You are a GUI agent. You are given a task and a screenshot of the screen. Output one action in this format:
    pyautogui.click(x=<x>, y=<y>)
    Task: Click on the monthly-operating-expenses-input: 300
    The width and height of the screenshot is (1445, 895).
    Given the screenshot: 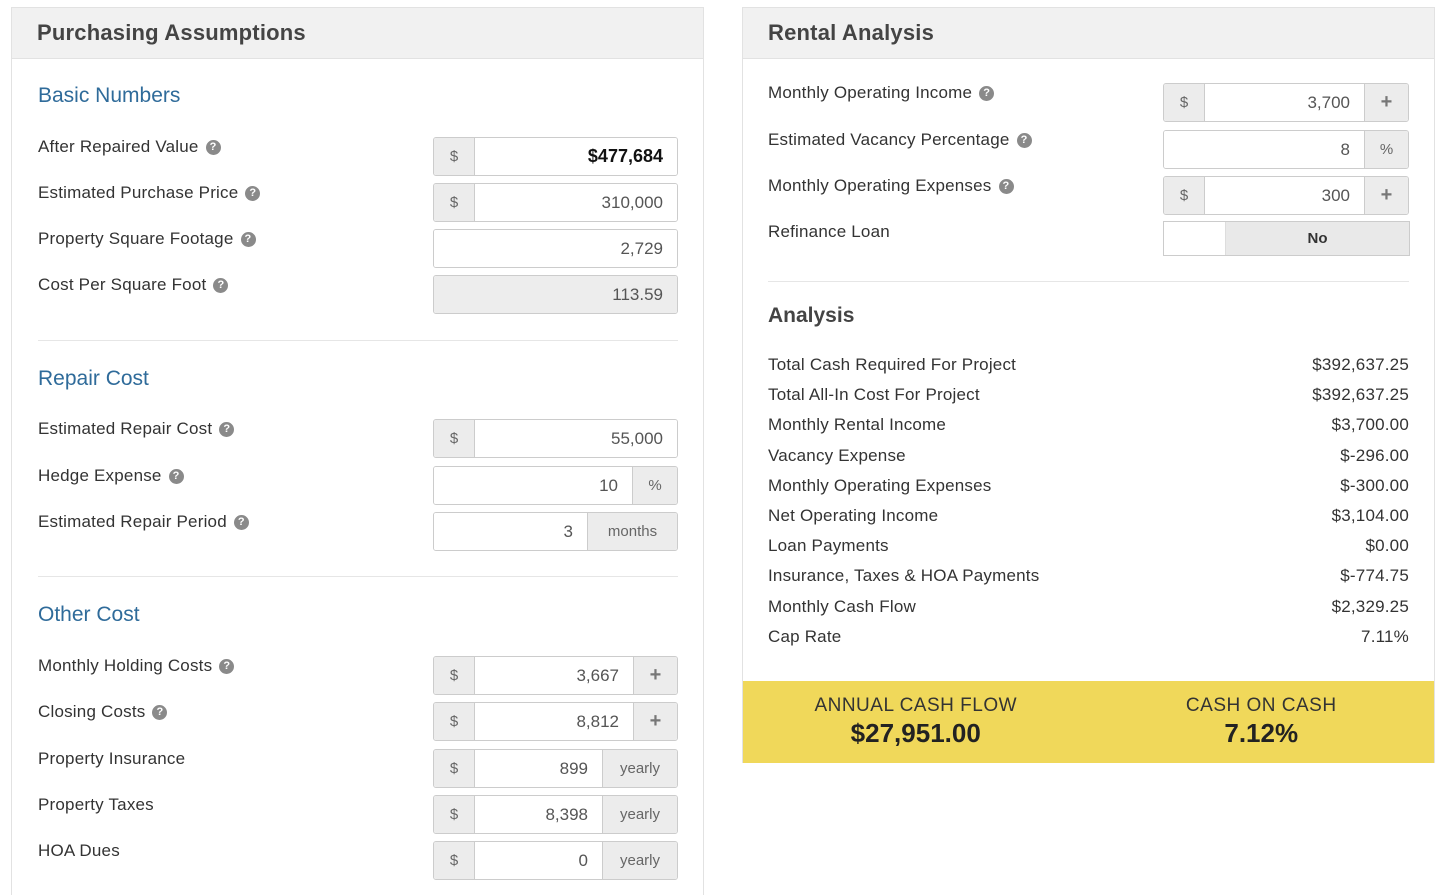 What is the action you would take?
    pyautogui.click(x=1284, y=195)
    